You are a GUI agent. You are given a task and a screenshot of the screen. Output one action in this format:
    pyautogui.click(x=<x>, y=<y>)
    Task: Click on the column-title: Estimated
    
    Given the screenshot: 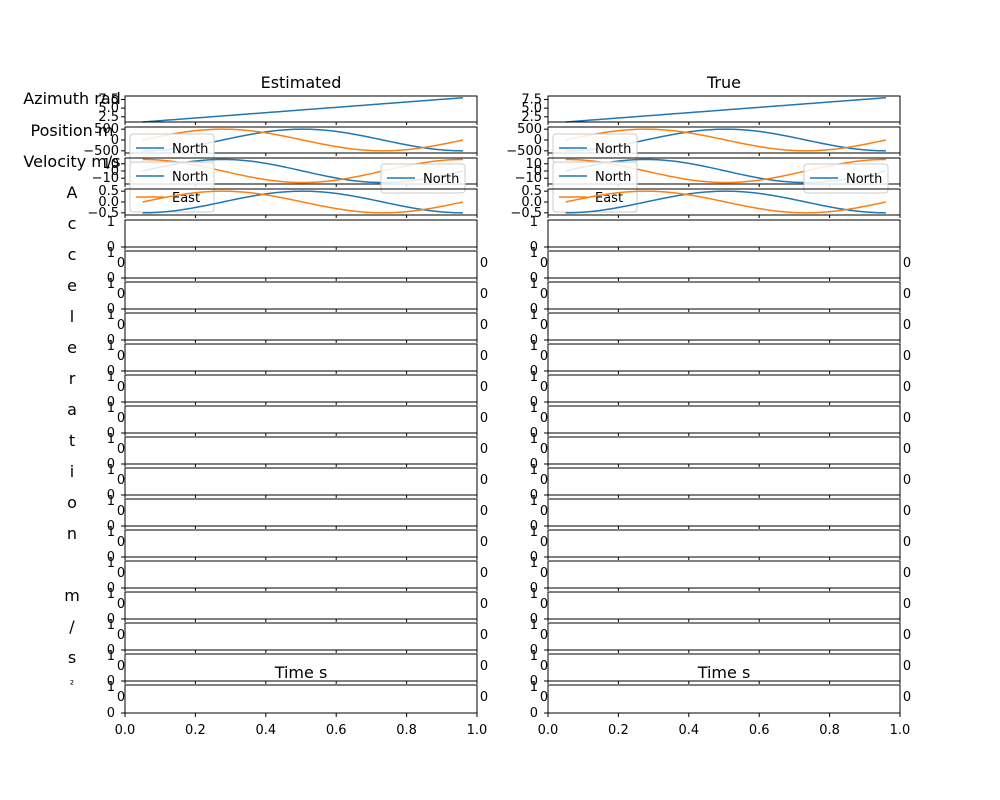 What is the action you would take?
    pyautogui.click(x=301, y=82)
    